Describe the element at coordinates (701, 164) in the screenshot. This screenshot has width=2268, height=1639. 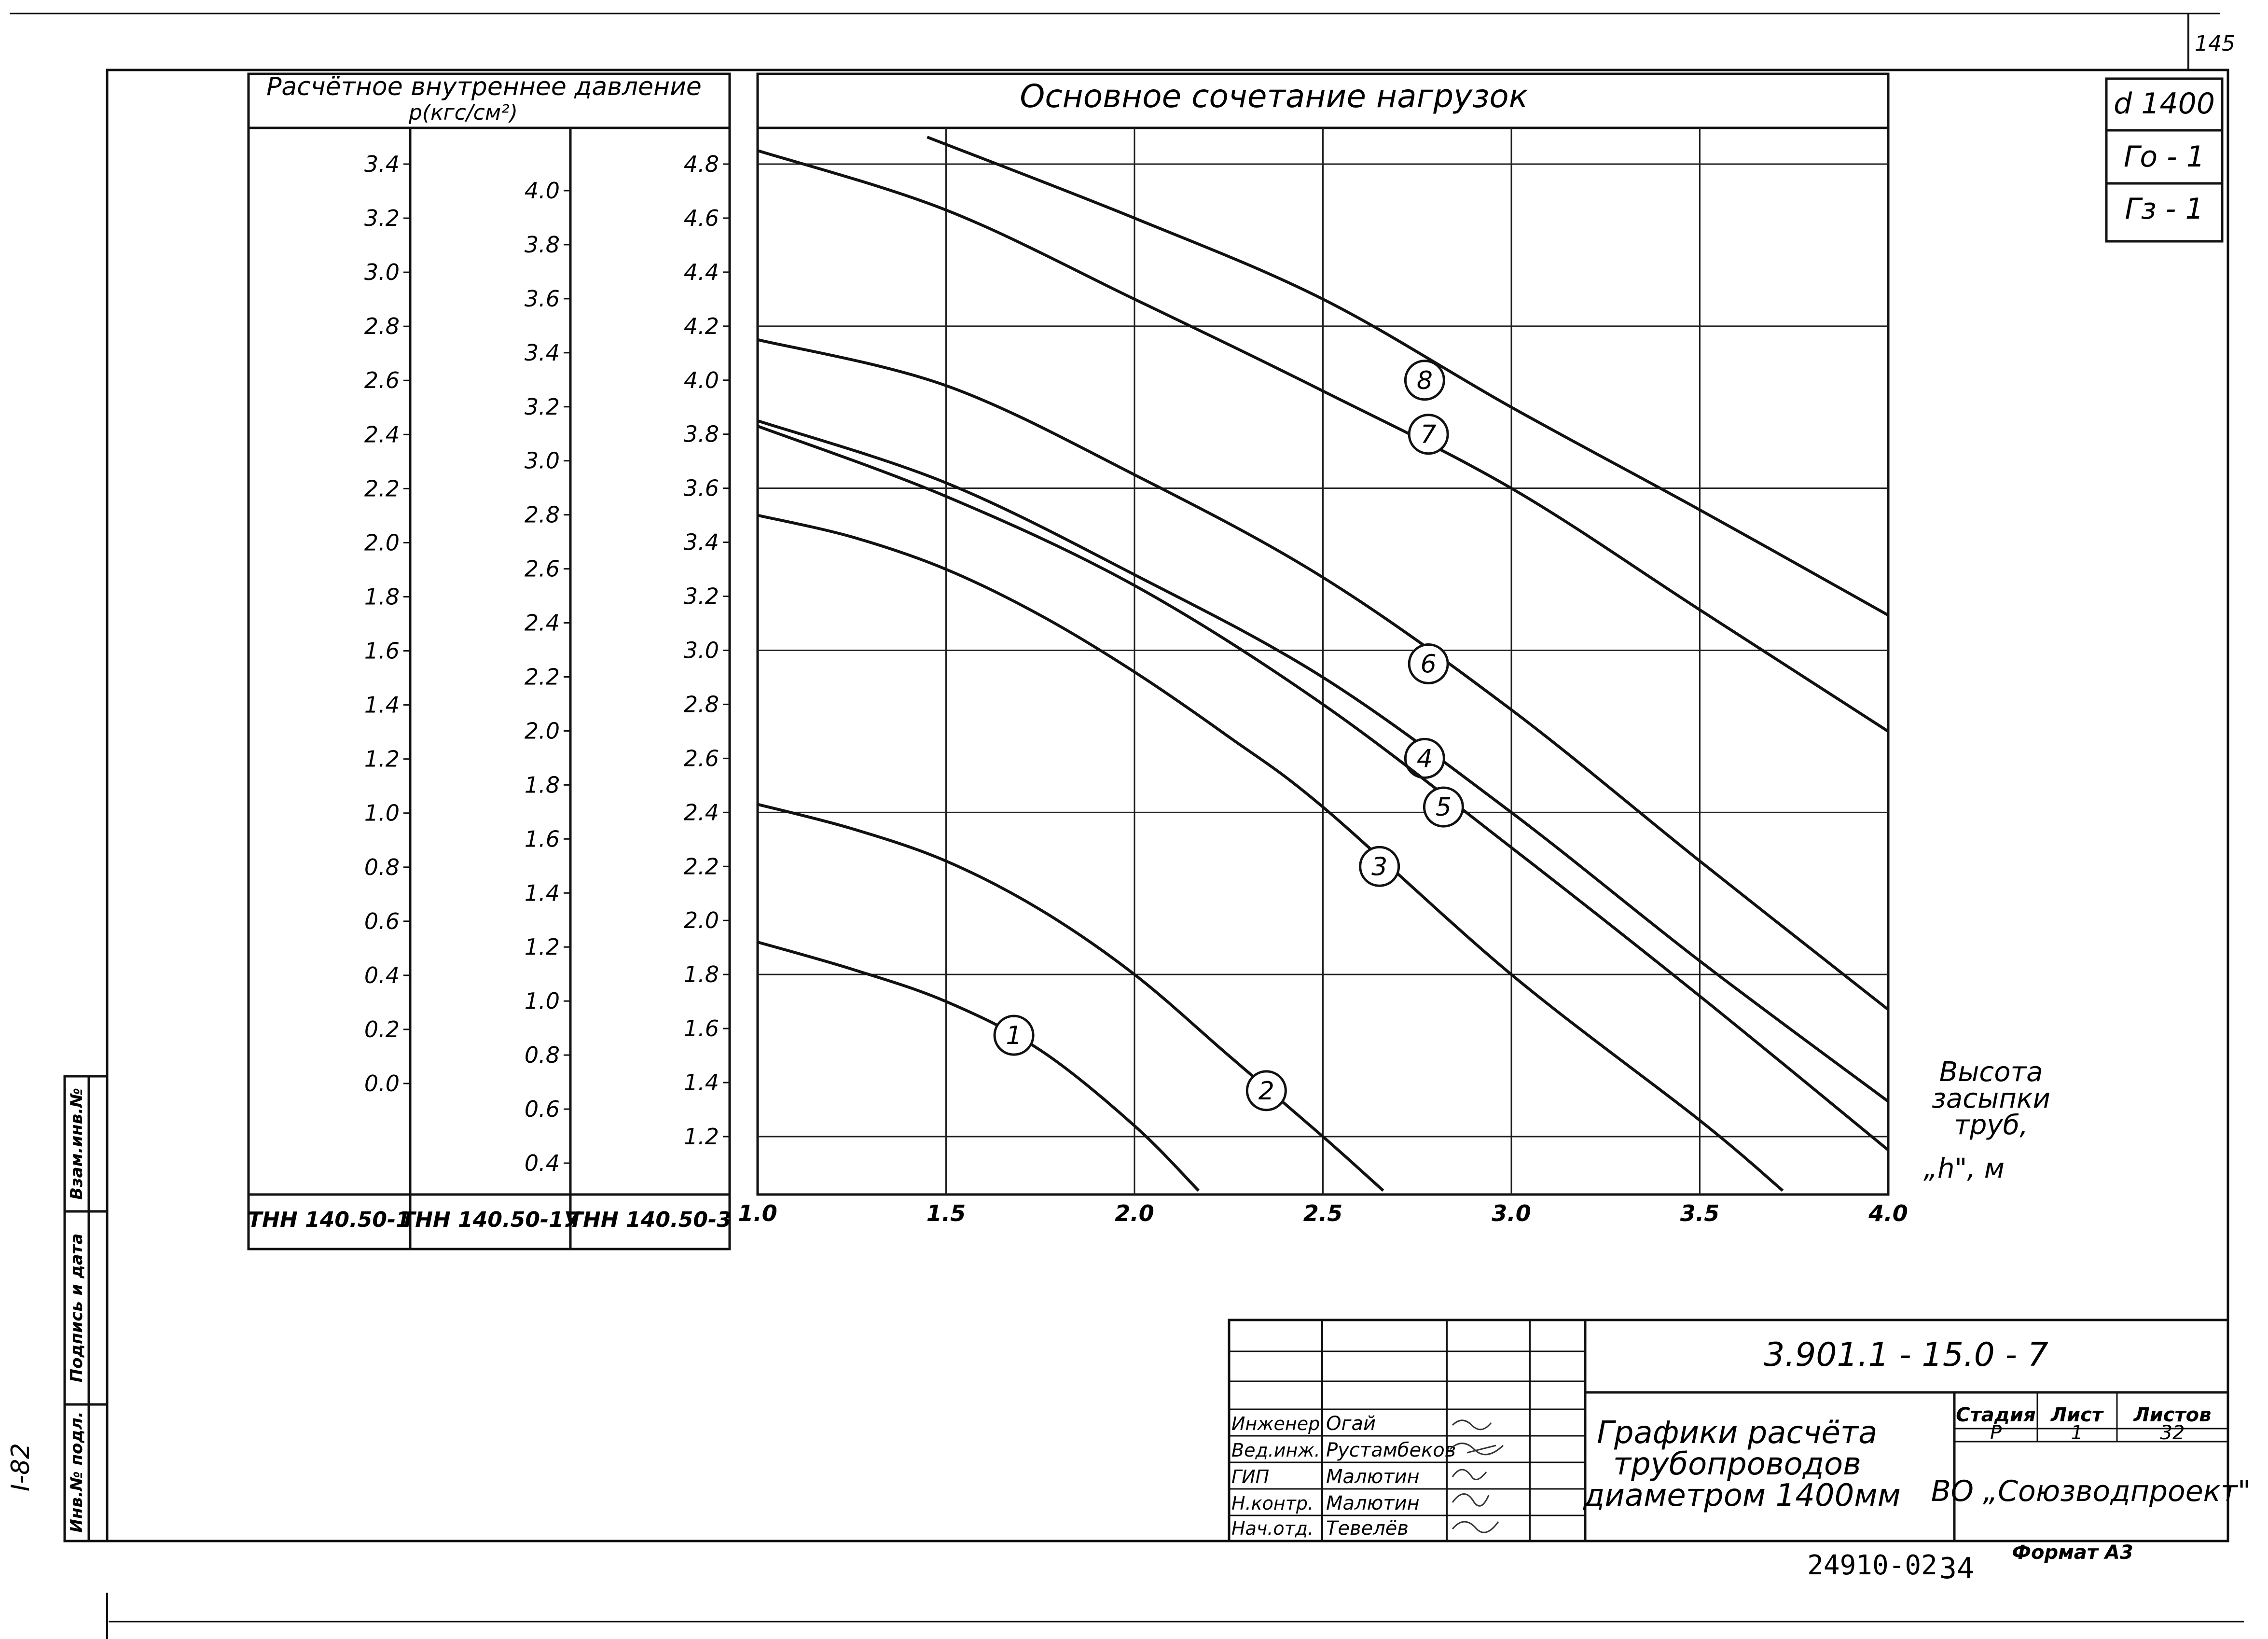
I see `scale-tick-label: 4.8` at that location.